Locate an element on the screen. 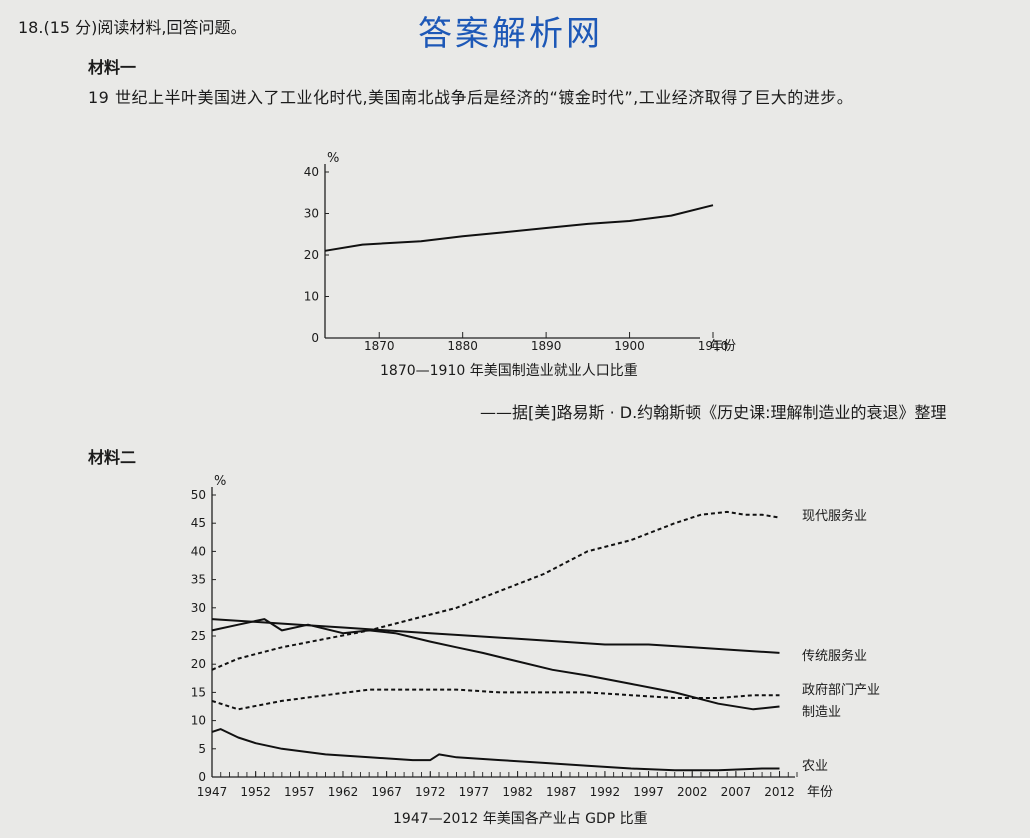 This screenshot has width=1030, height=838. x-tick-label: 1967 is located at coordinates (386, 792).